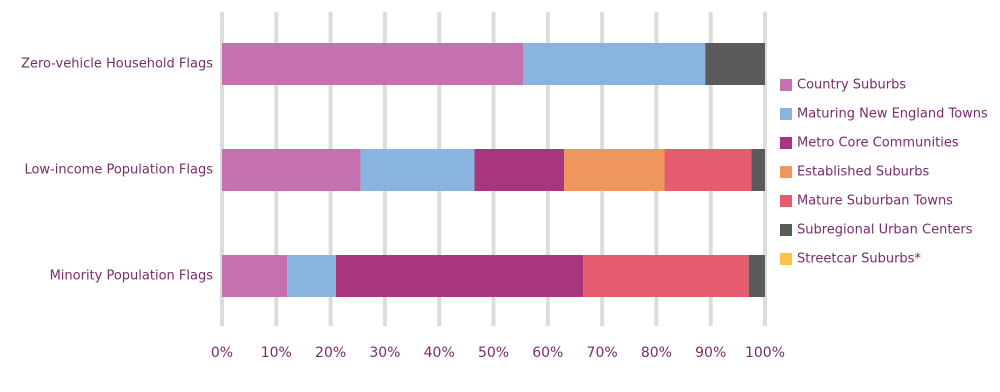 This screenshot has height=392, width=1000. Describe the element at coordinates (710, 353) in the screenshot. I see `x-tick-label: 90%` at that location.